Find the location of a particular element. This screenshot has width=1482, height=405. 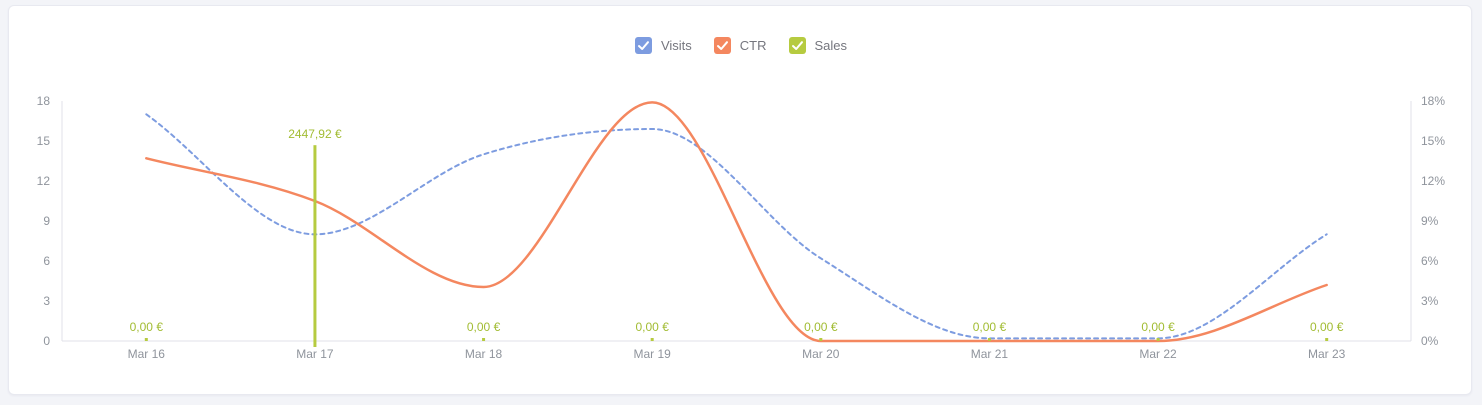

x-axis-category-label: Mar 22 is located at coordinates (1158, 354).